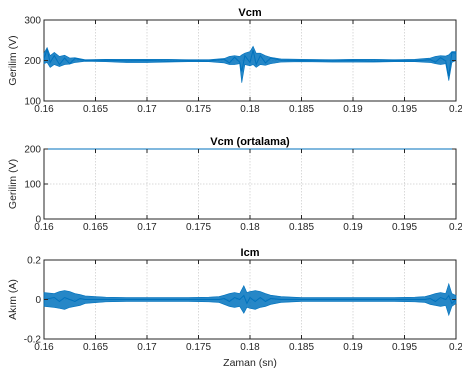 This screenshot has height=377, width=462. What do you see at coordinates (33, 340) in the screenshot?
I see `y-tick-label: -0.2` at bounding box center [33, 340].